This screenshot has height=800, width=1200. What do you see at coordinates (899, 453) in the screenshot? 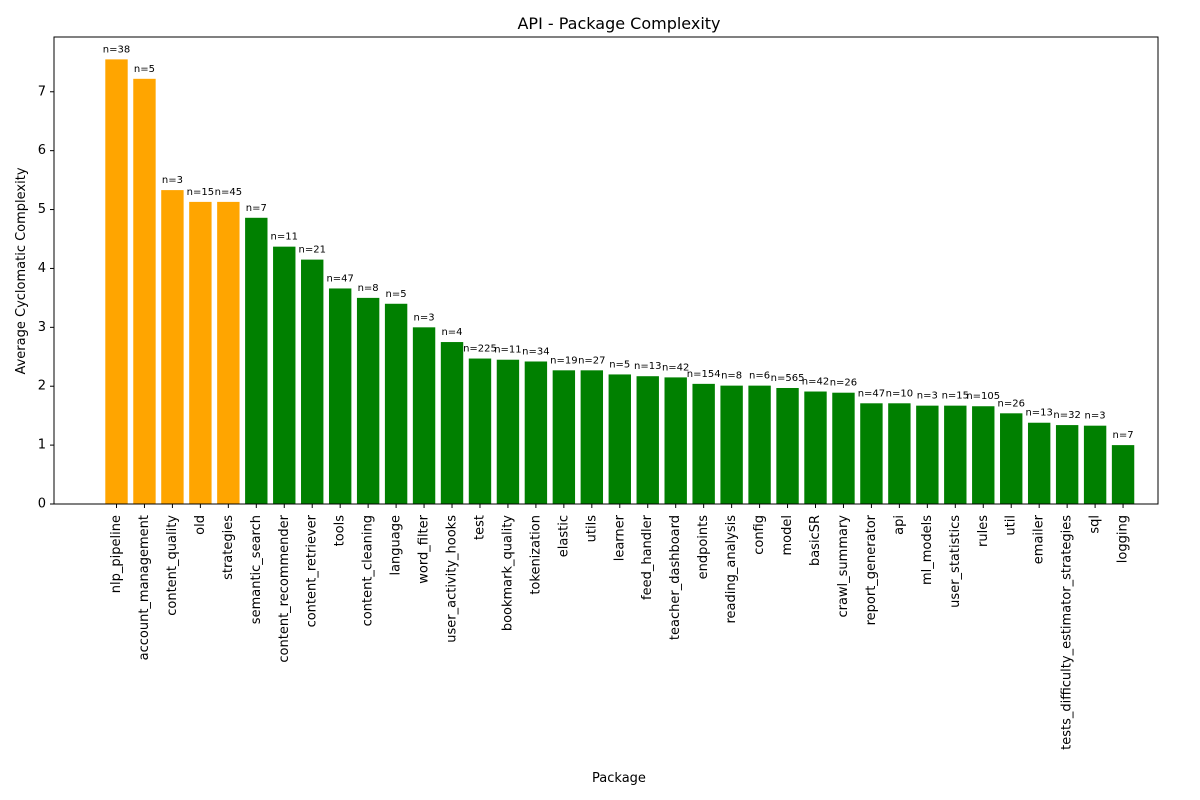
I see `bar-api` at bounding box center [899, 453].